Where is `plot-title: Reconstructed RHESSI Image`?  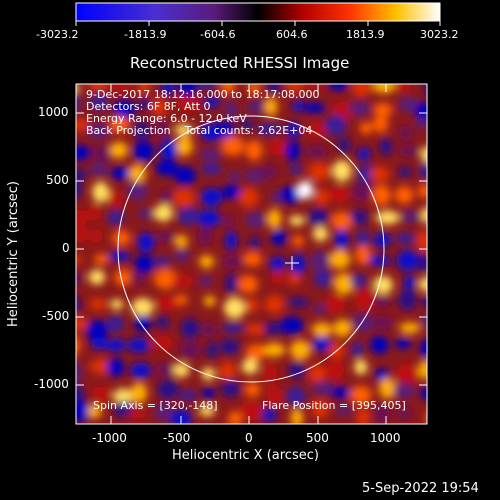
plot-title: Reconstructed RHESSI Image is located at coordinates (240, 63).